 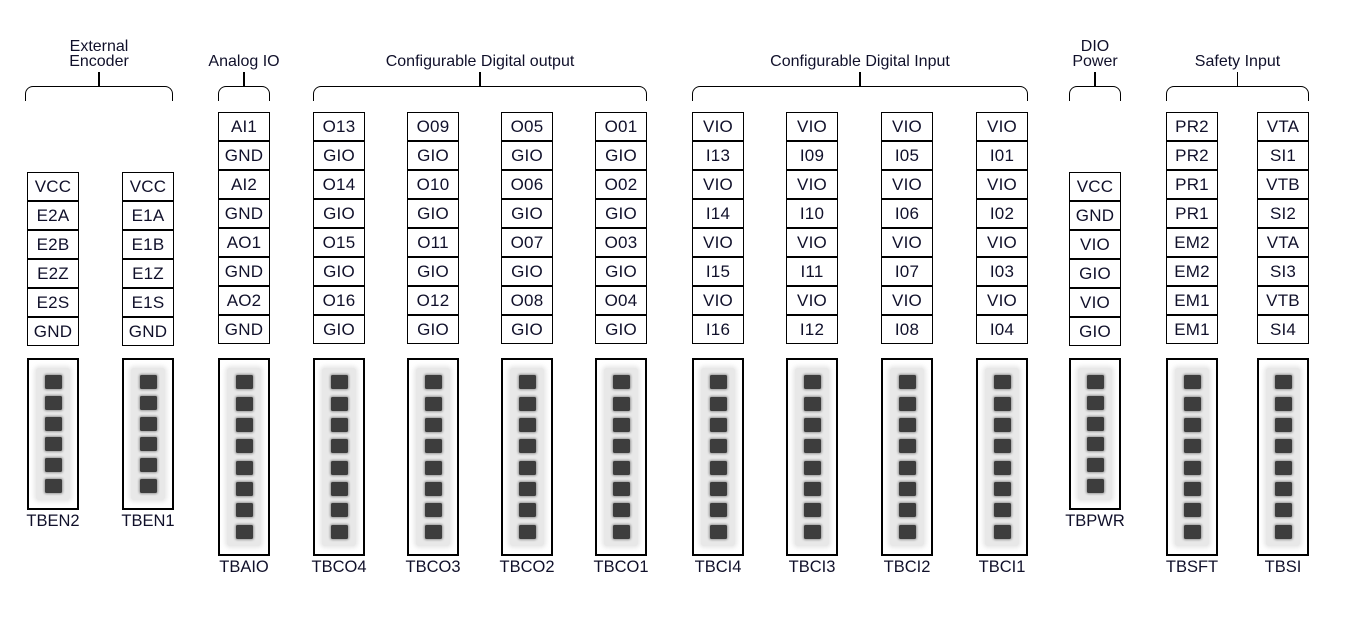 I want to click on pin-label-column: VIO I13 VIO I14 VIO I15 VIO I16, so click(x=718, y=228).